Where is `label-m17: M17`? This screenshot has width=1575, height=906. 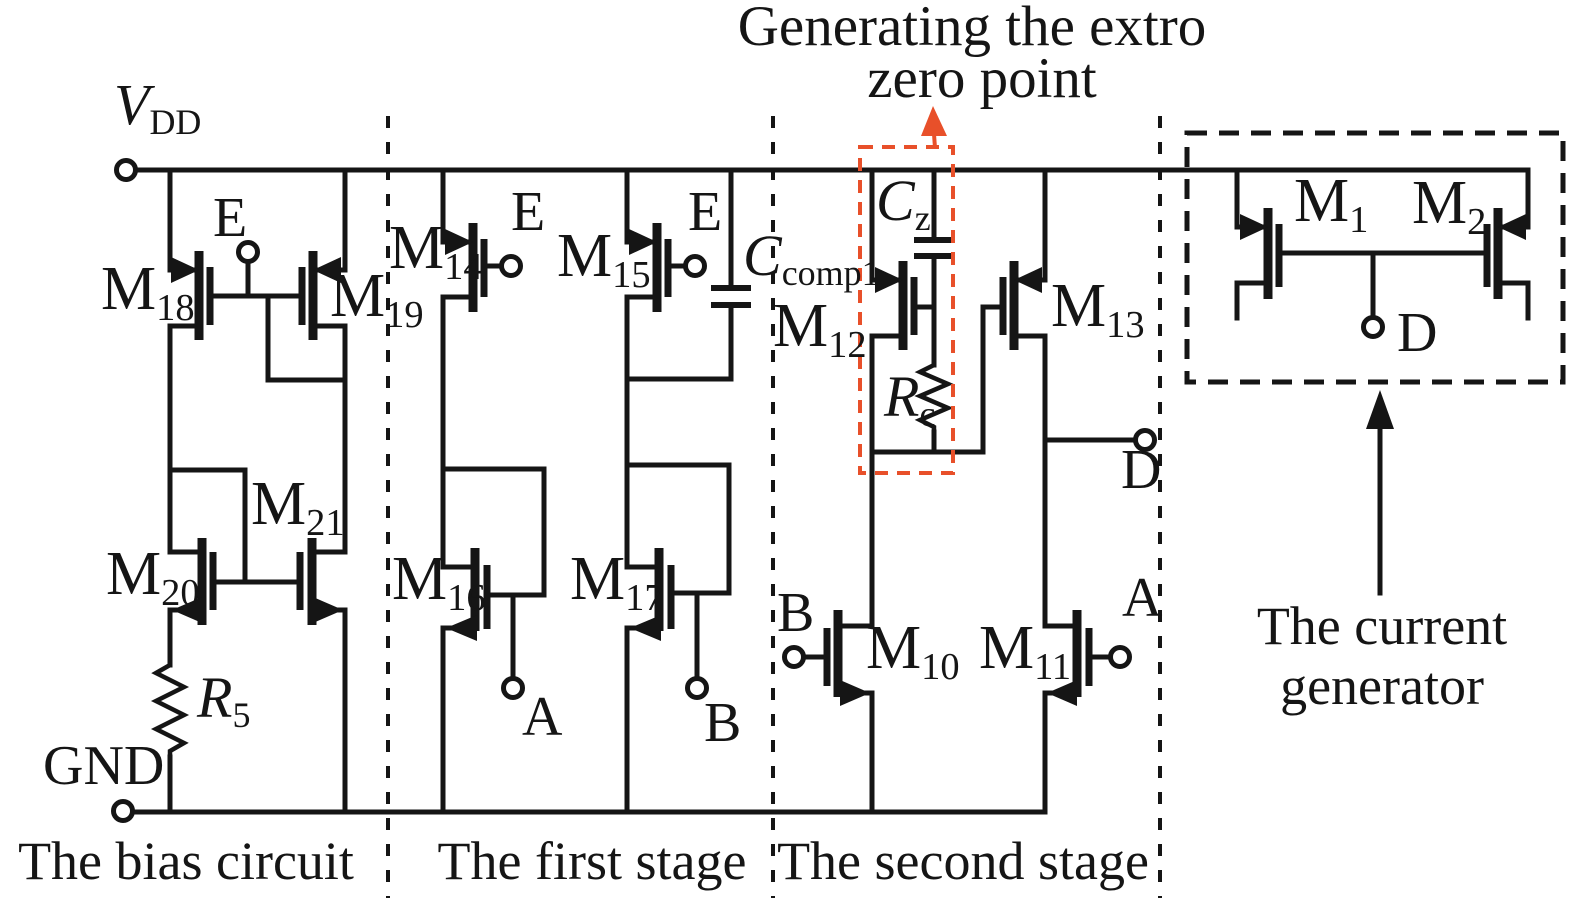
label-m17: M17 is located at coordinates (617, 582).